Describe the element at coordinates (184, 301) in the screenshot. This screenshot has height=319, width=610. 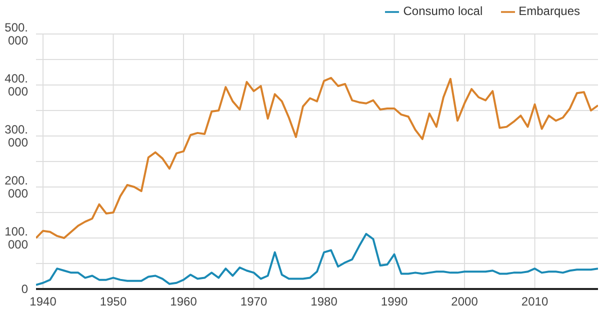
I see `x-tick-label: 1960` at that location.